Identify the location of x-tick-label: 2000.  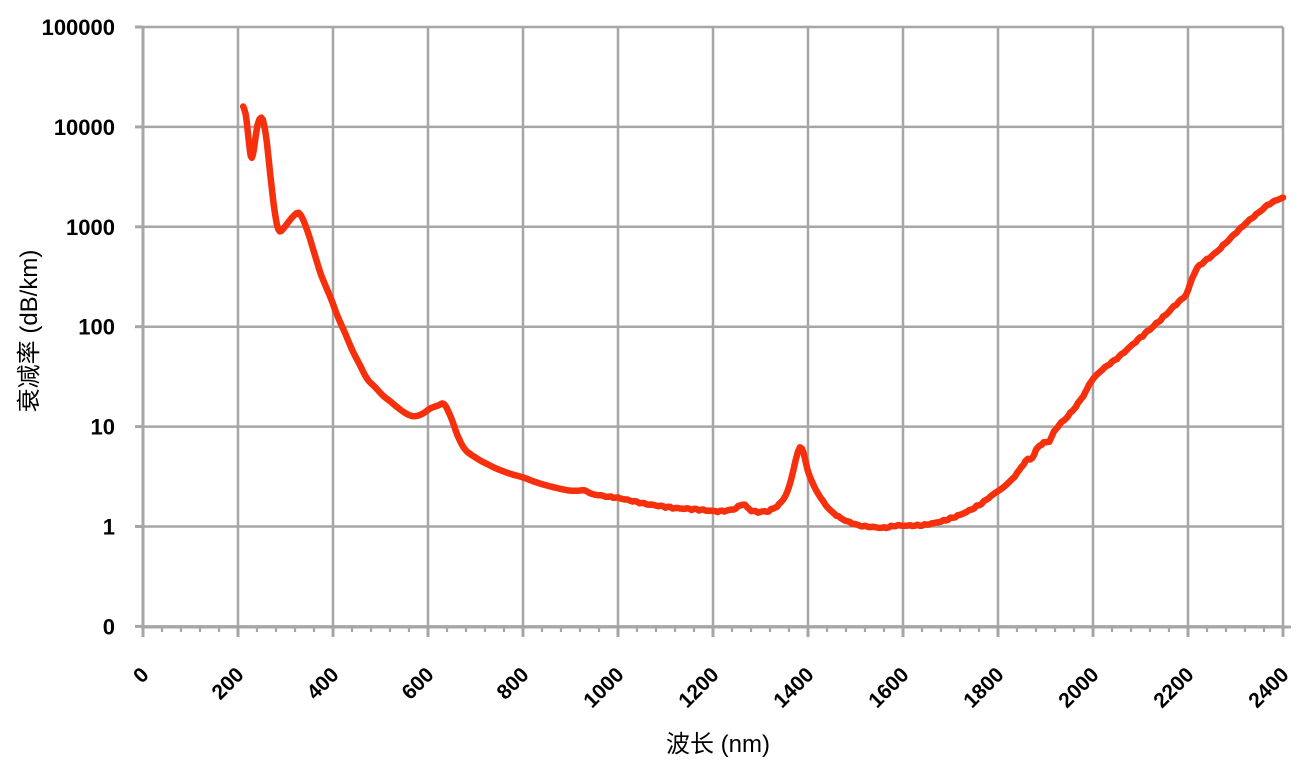
(1078, 687).